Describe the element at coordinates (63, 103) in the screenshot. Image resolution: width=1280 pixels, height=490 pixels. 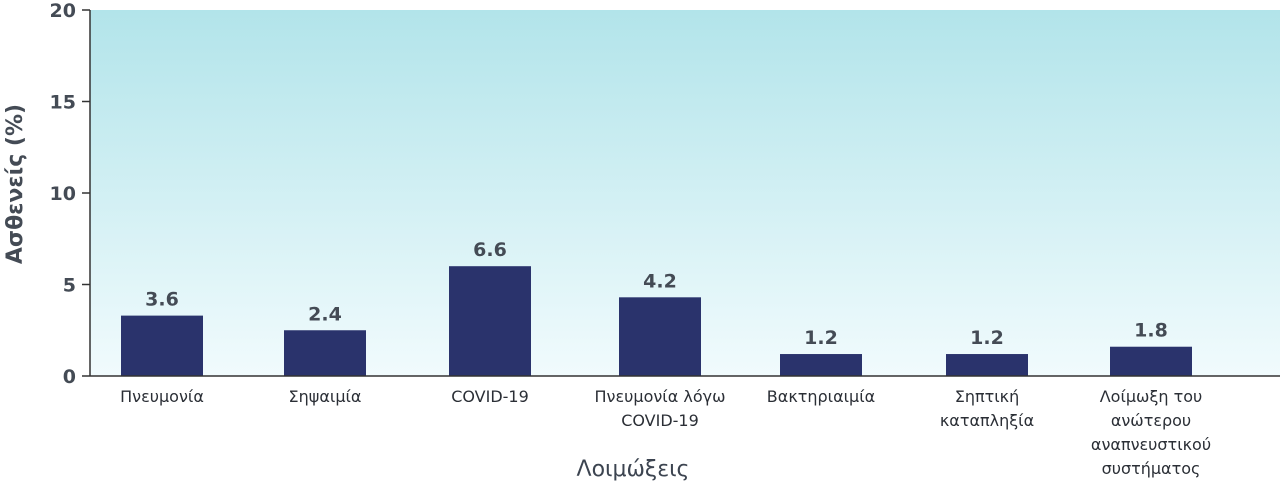
I see `y-tick-label: 15` at that location.